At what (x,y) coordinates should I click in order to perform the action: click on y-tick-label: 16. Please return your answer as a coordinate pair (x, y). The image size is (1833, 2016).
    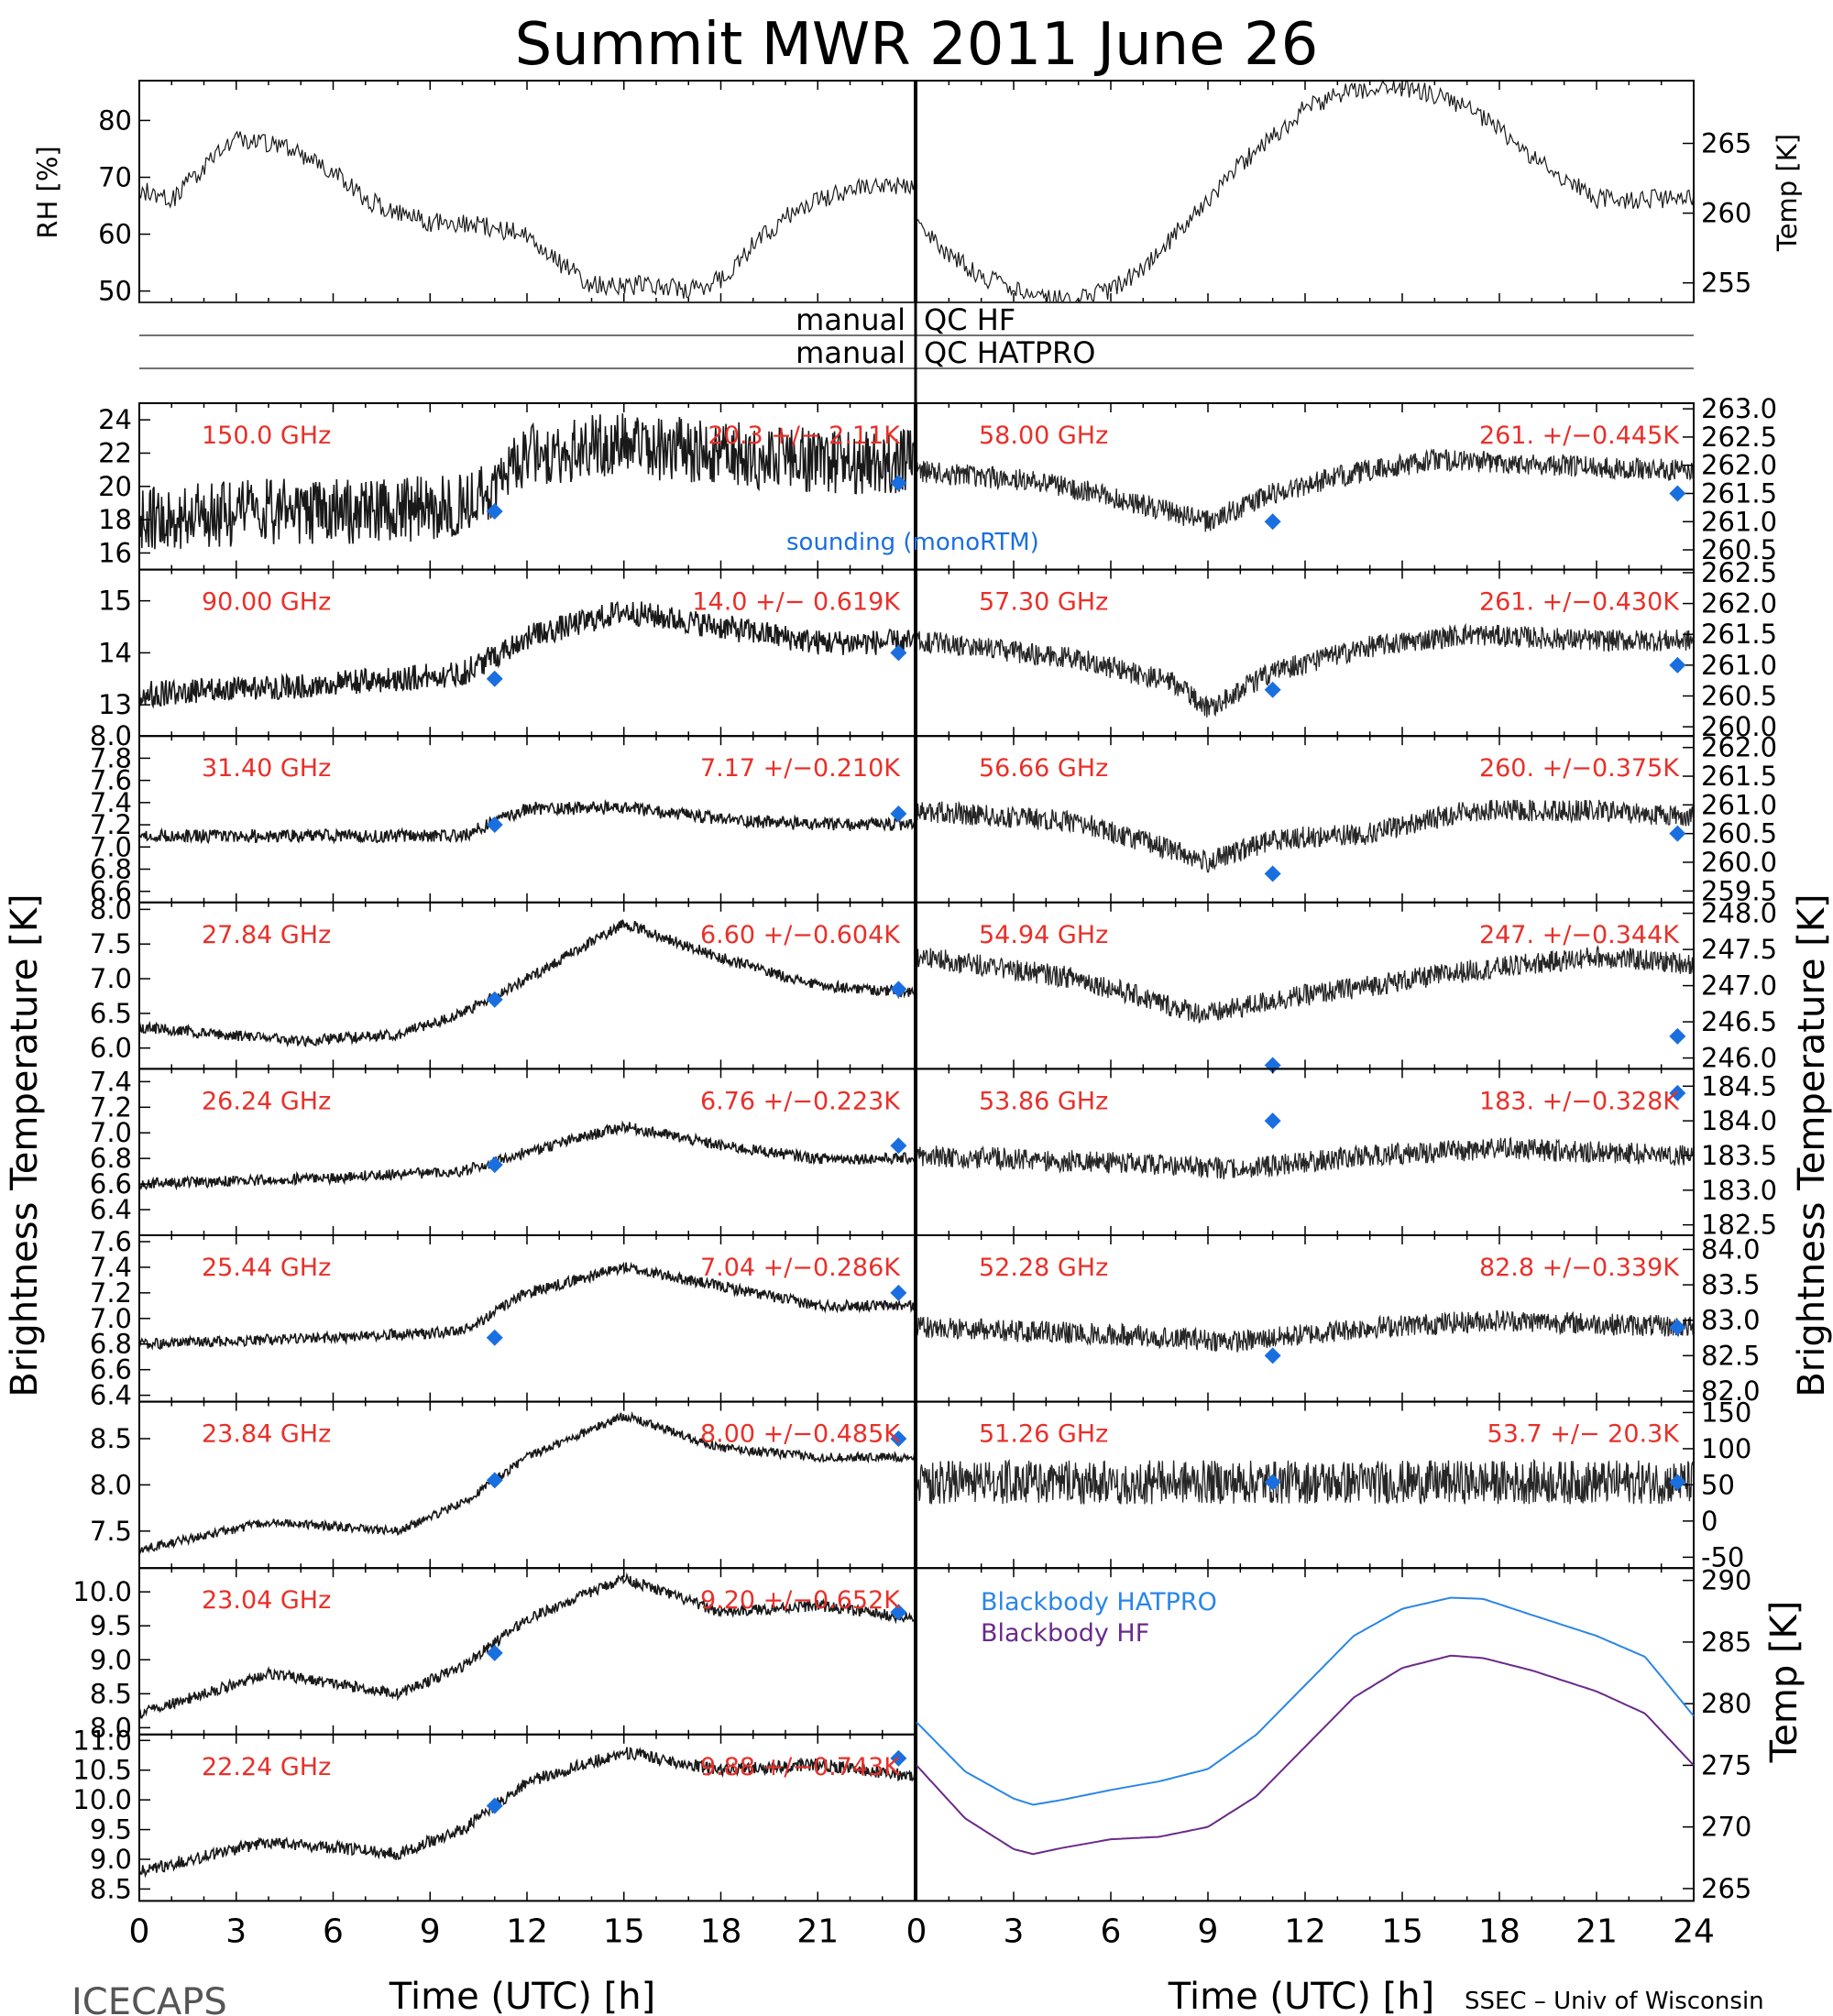
    Looking at the image, I should click on (115, 552).